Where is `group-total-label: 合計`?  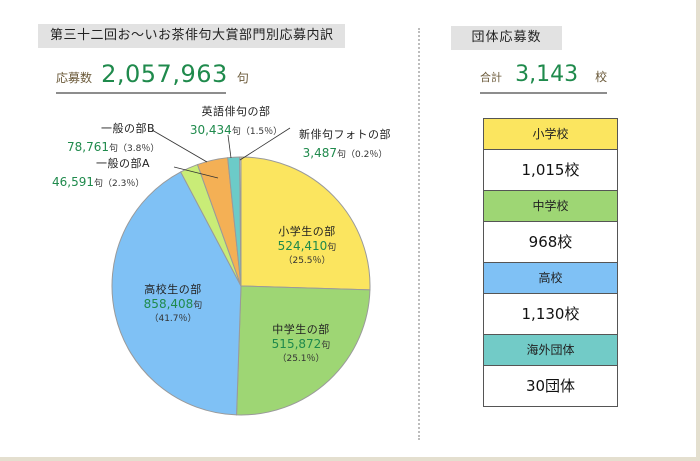
group-total-label: 合計 is located at coordinates (491, 77).